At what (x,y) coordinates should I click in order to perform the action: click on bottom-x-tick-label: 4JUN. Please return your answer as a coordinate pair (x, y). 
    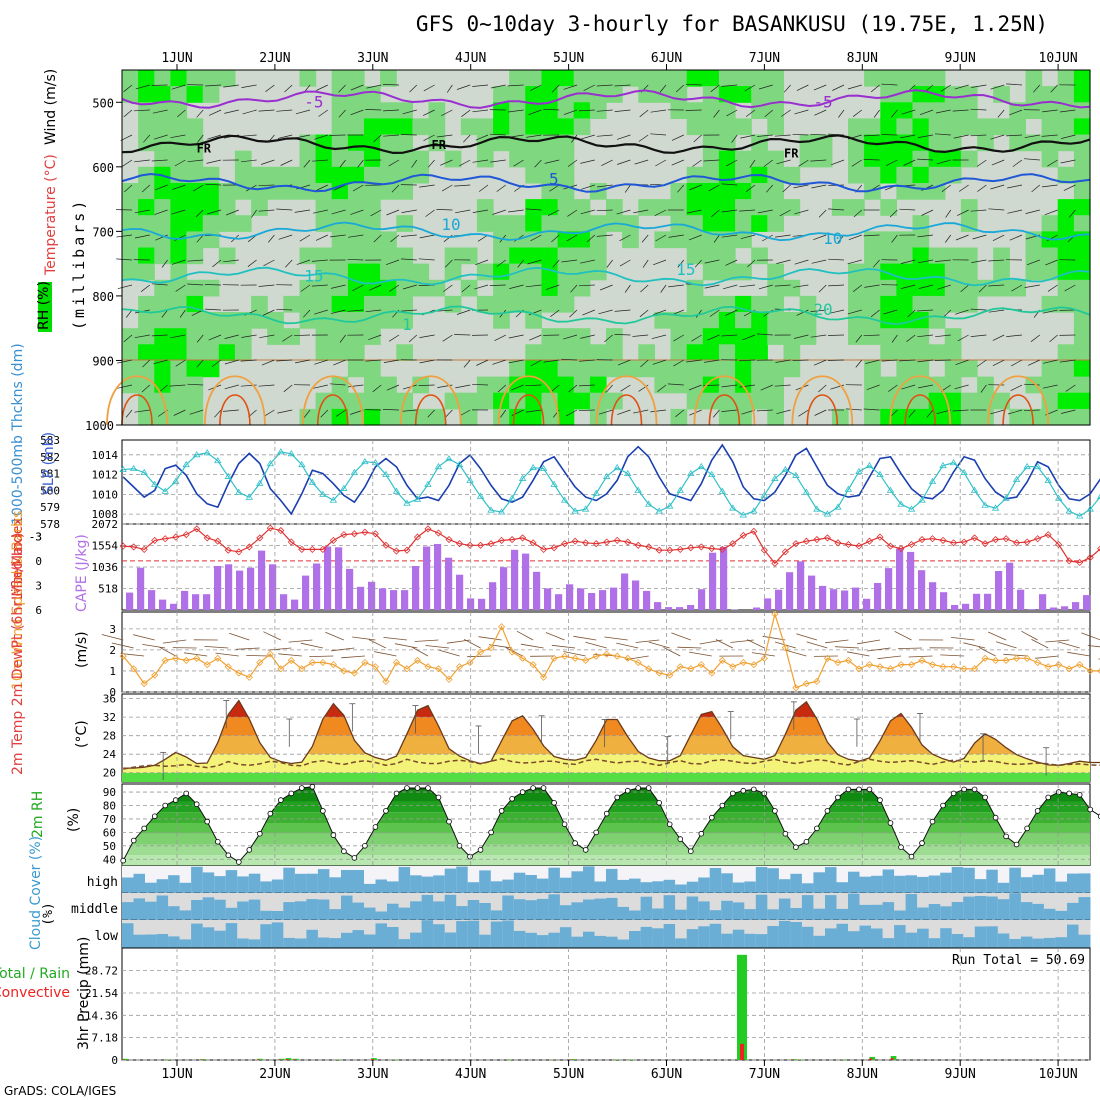
    Looking at the image, I should click on (470, 1074).